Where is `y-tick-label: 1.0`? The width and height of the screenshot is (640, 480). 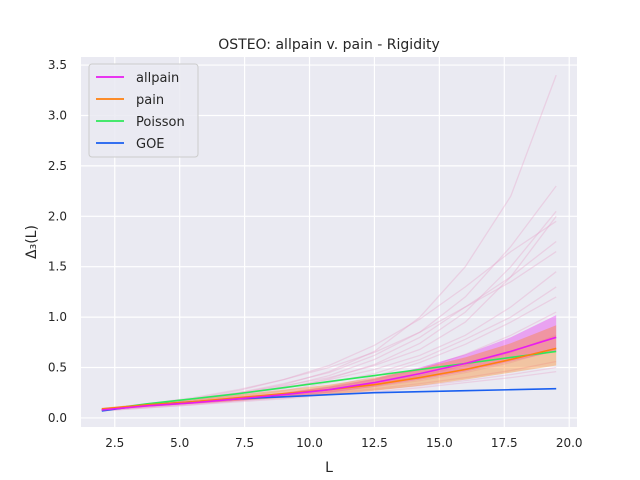
y-tick-label: 1.0 is located at coordinates (57, 317).